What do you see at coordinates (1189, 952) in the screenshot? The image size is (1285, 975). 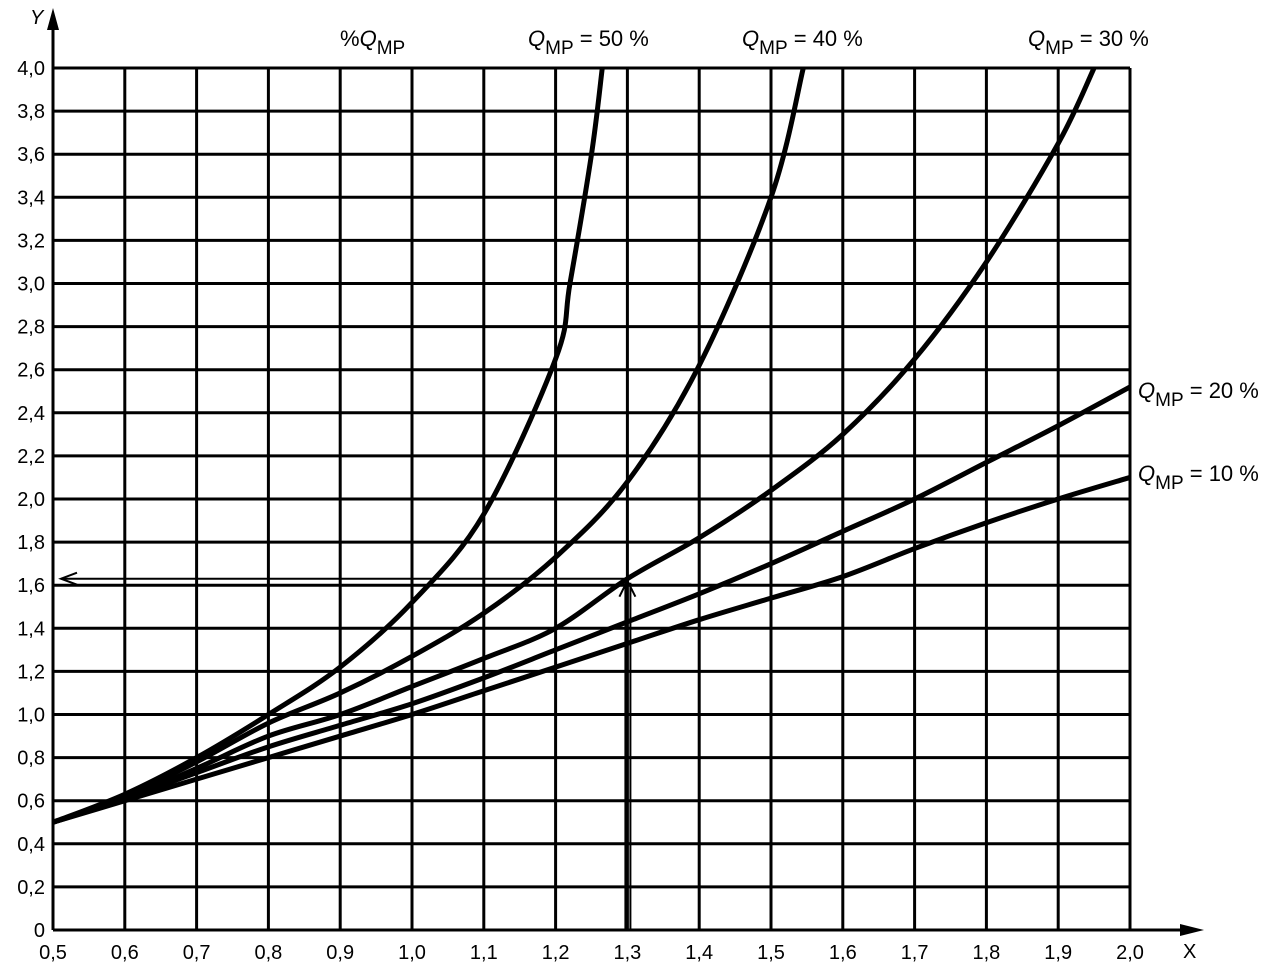 I see `x-axis-label: X` at bounding box center [1189, 952].